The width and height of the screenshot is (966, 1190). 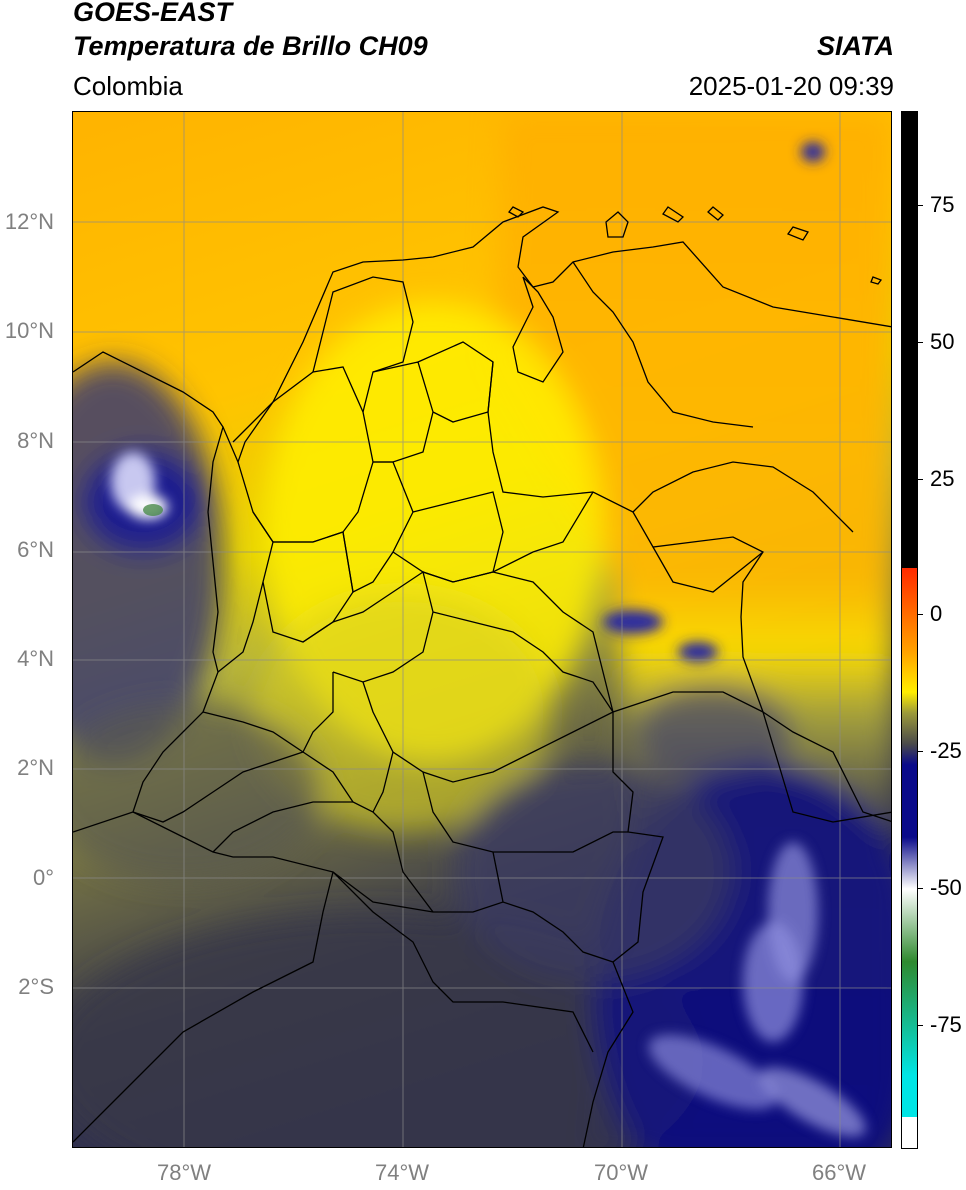 I want to click on timestamp-label: 2025-01-20 09:39, so click(x=791, y=86).